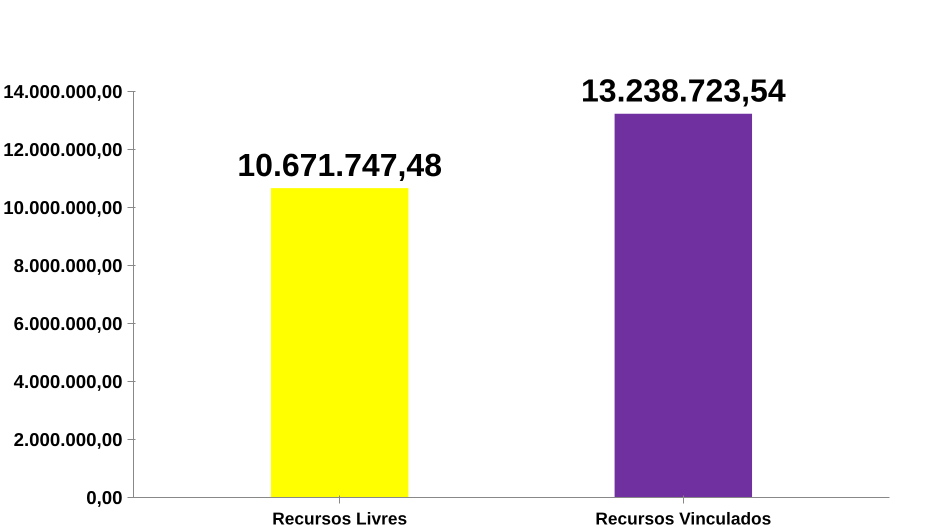 The width and height of the screenshot is (929, 531). I want to click on y-tick-label: 10.000.000,00, so click(63, 207).